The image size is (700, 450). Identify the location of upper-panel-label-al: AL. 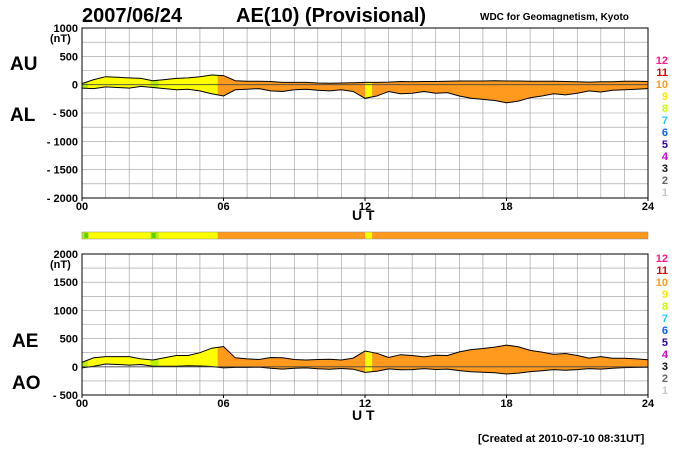
(23, 115).